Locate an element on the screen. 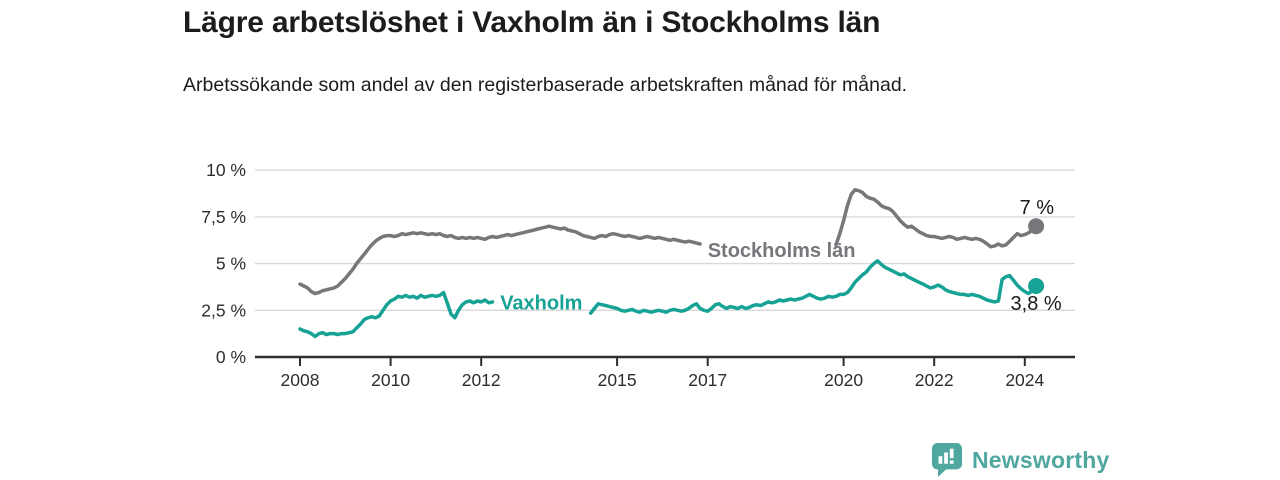 The height and width of the screenshot is (480, 1280). y-tick-label: 0 % is located at coordinates (231, 357).